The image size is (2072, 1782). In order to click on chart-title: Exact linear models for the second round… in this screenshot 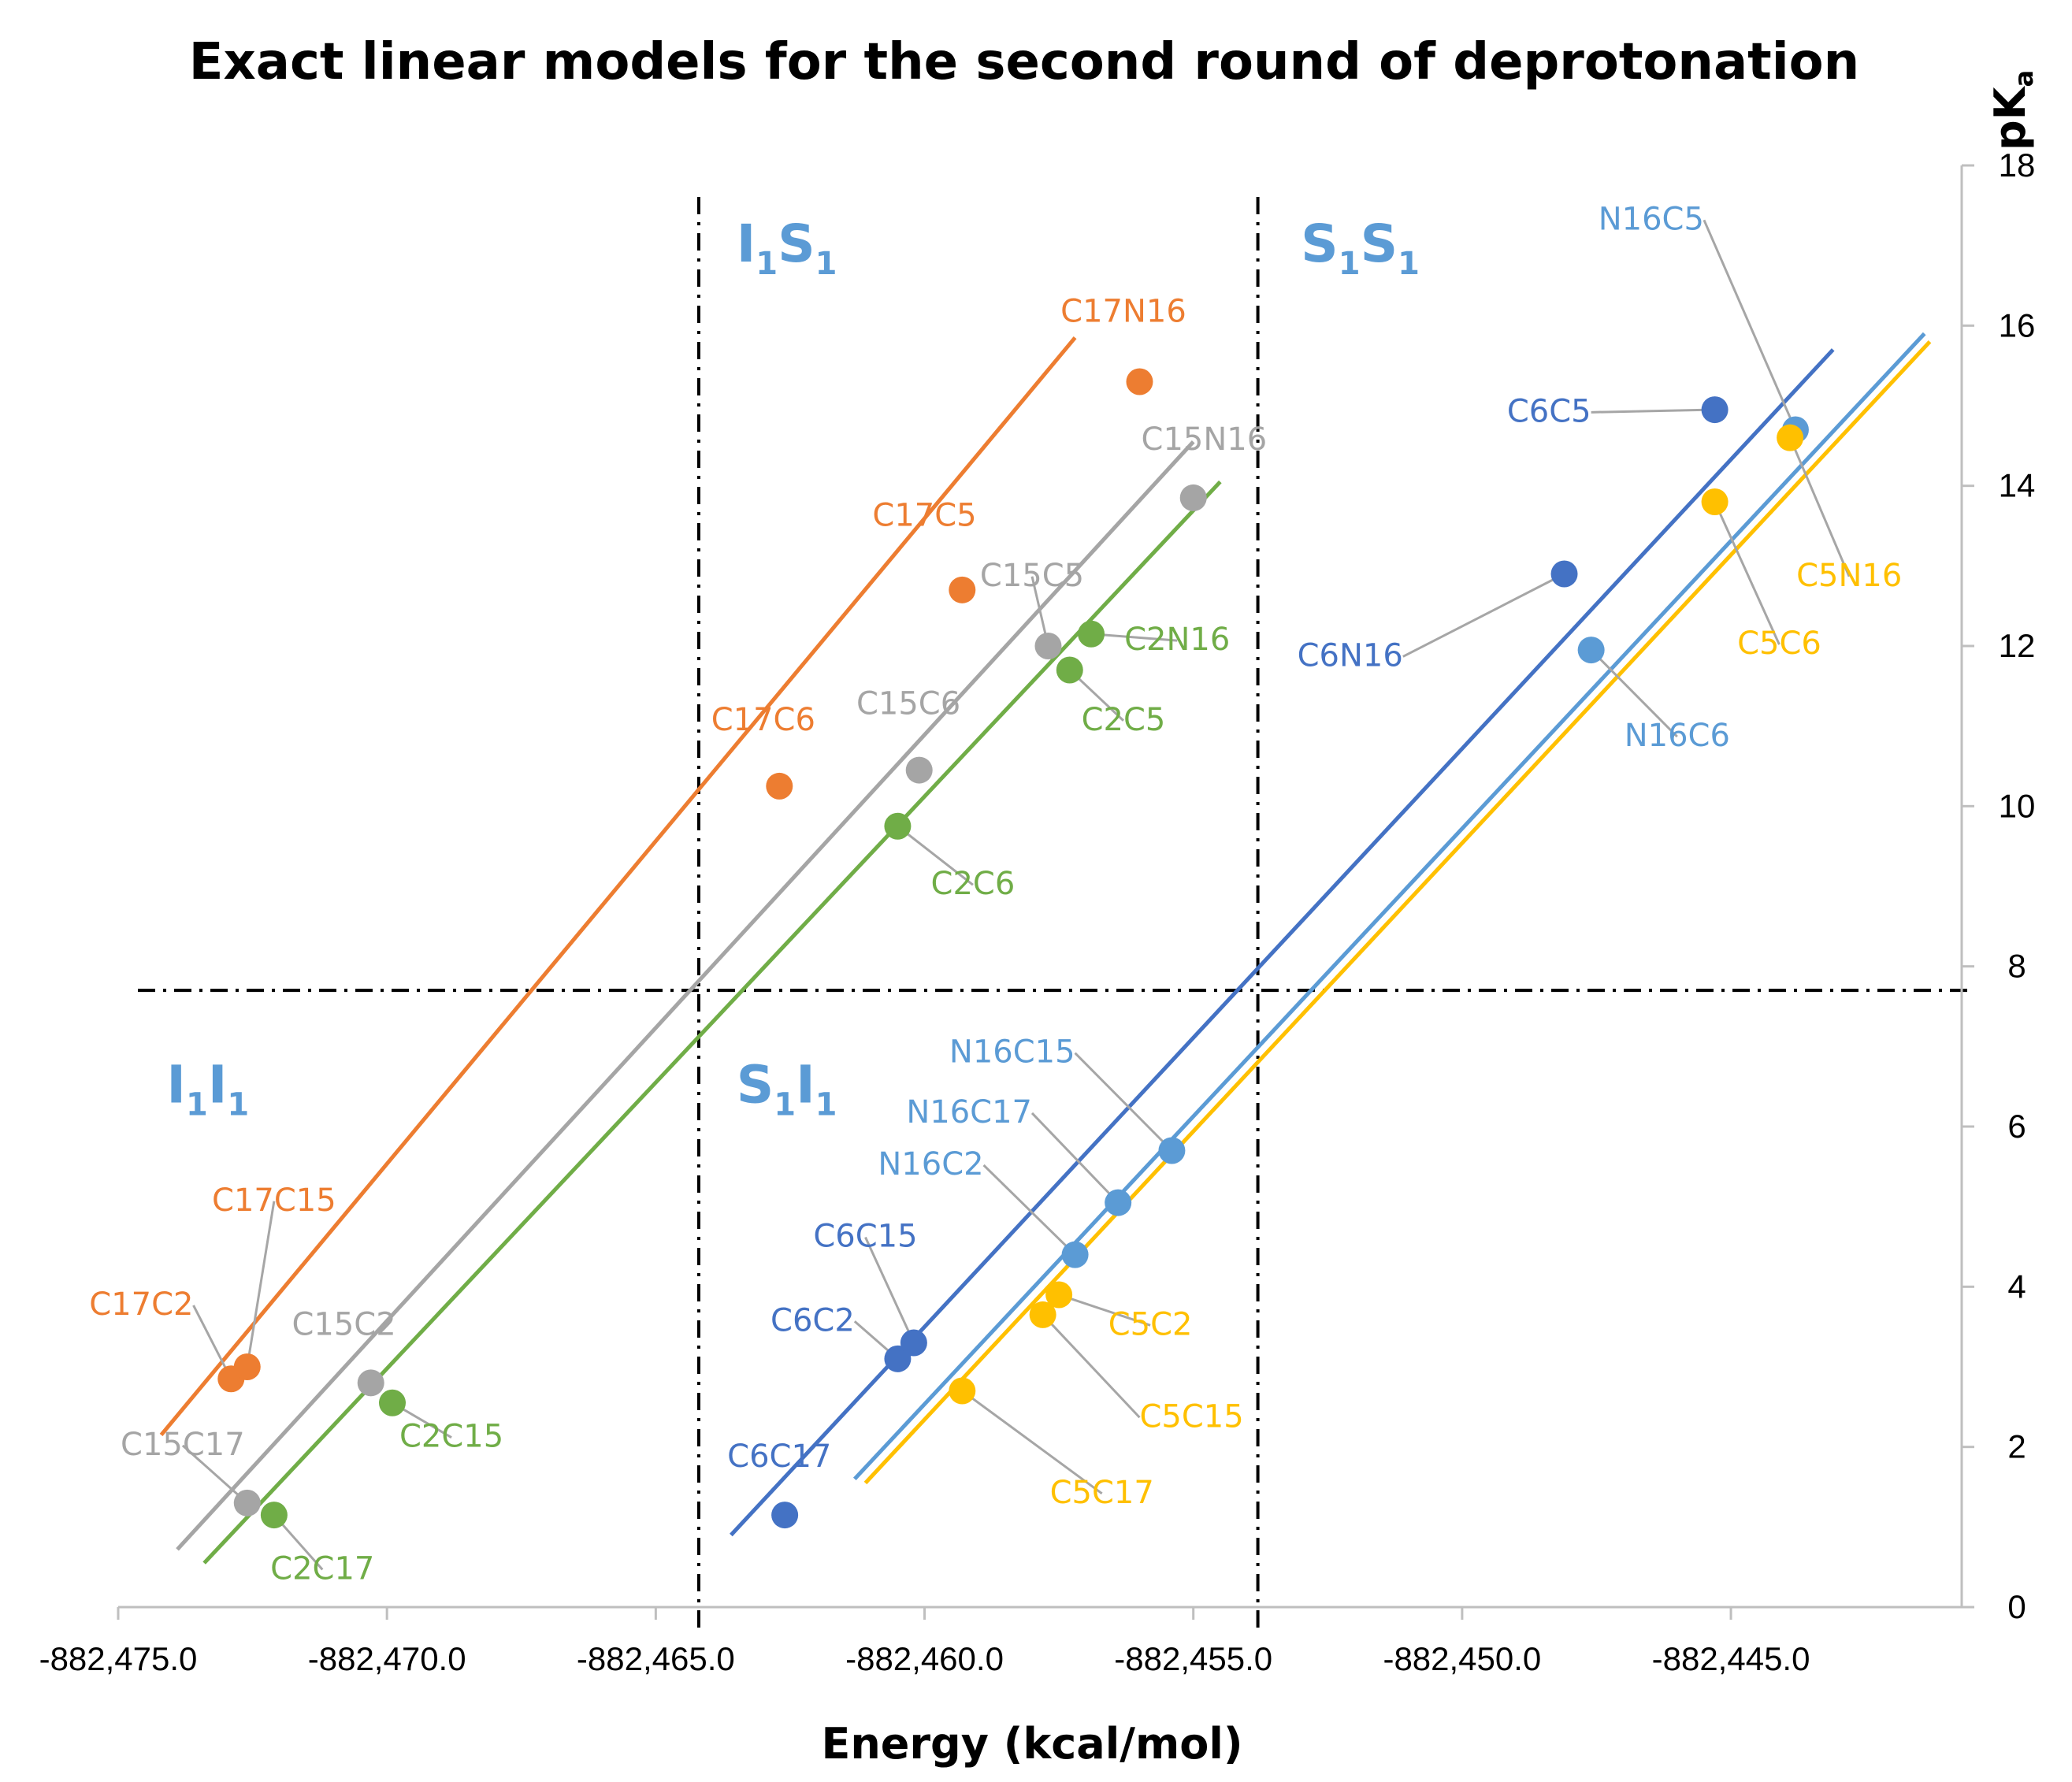, I will do `click(1024, 62)`.